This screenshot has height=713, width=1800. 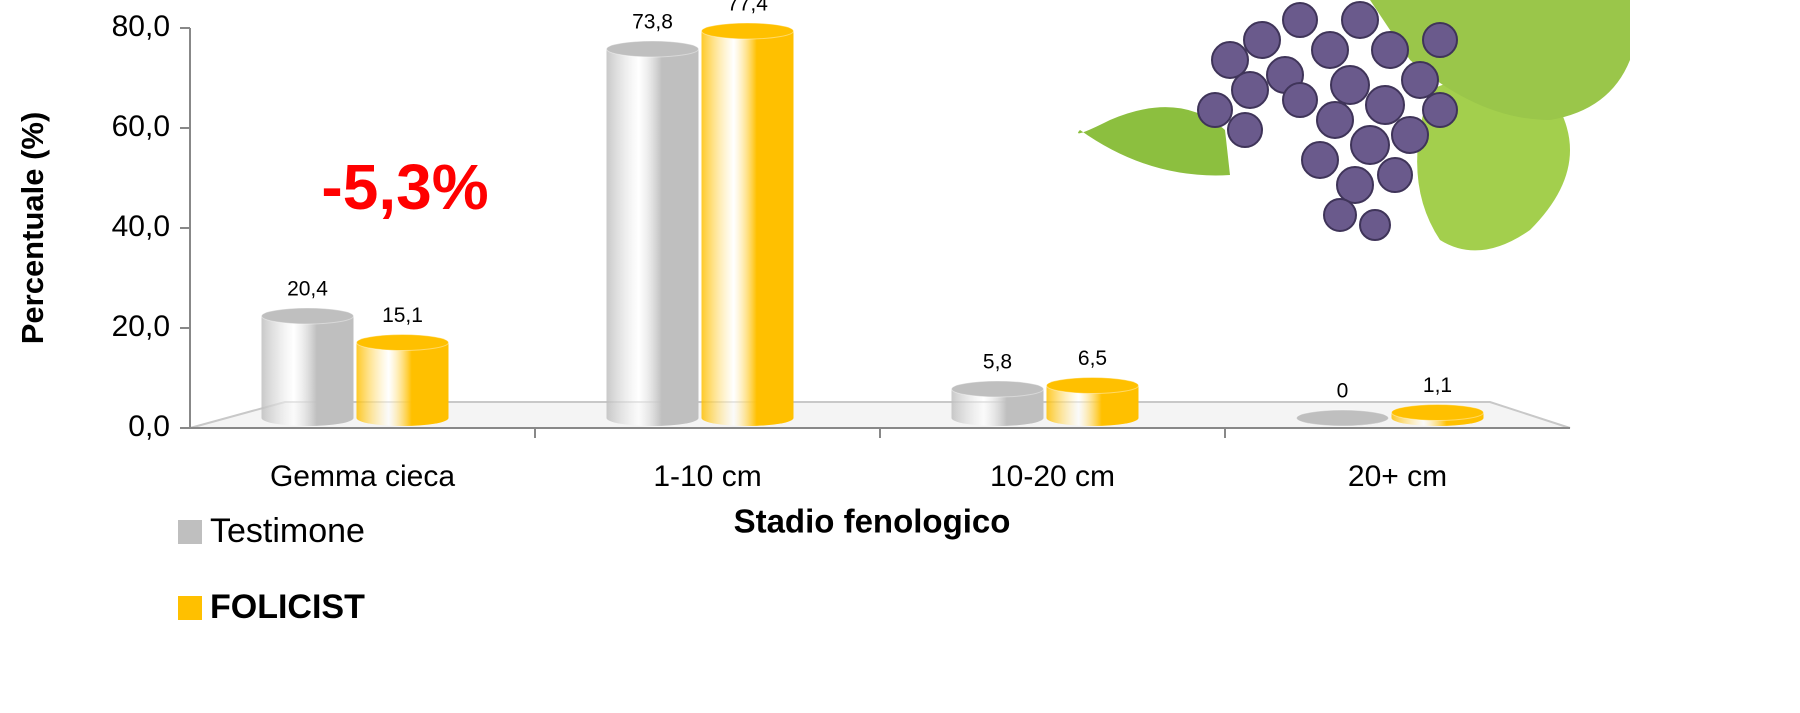 I want to click on y-axis-title: Percentuale (%), so click(x=32, y=228).